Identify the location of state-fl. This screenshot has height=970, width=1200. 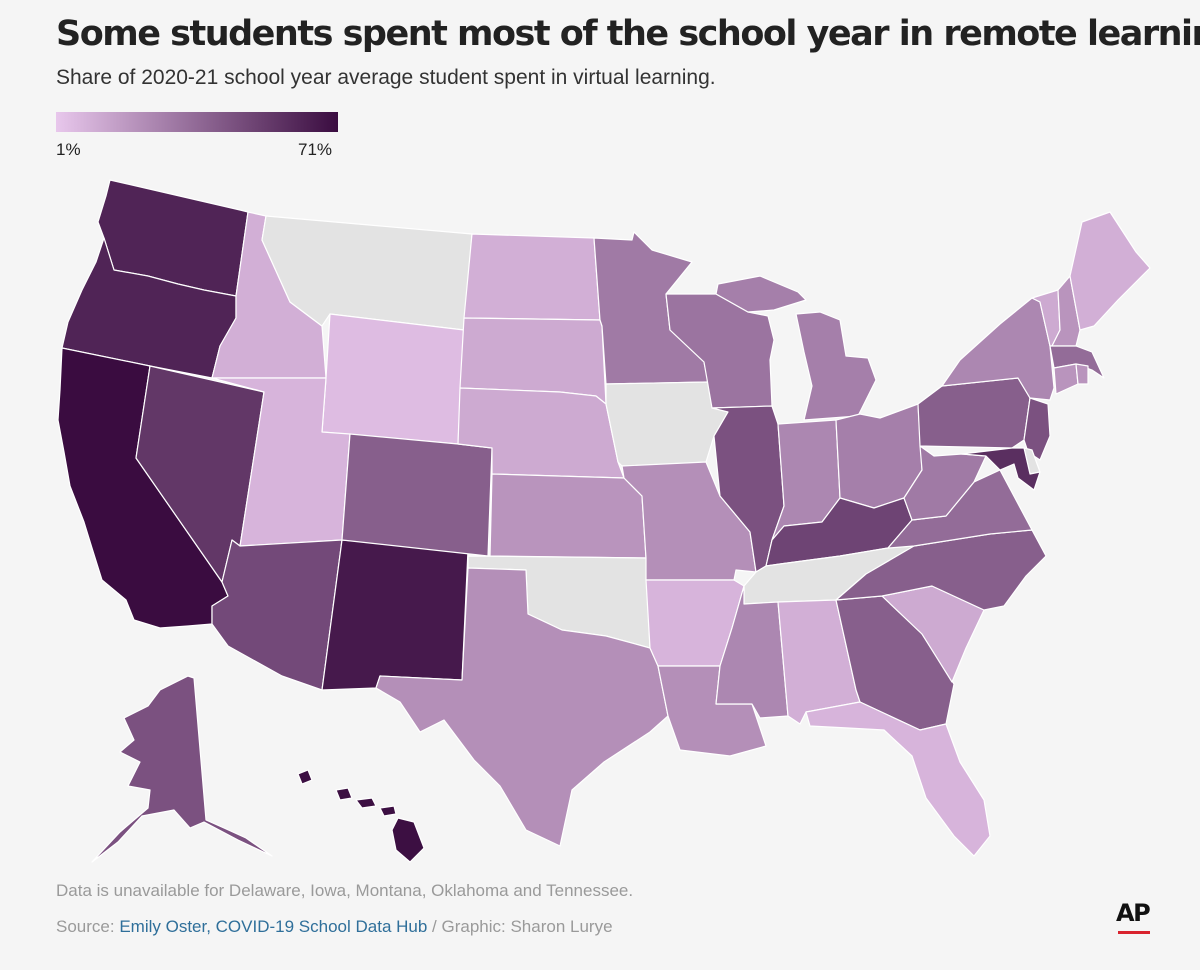
(898, 779).